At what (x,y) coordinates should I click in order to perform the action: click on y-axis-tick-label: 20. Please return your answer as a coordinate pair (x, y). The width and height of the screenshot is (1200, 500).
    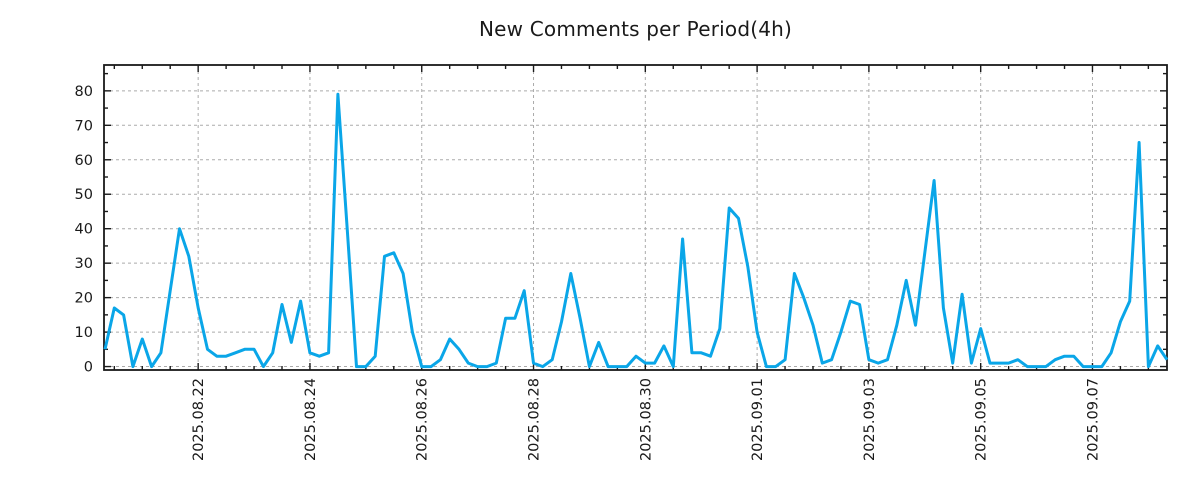
    Looking at the image, I should click on (84, 299).